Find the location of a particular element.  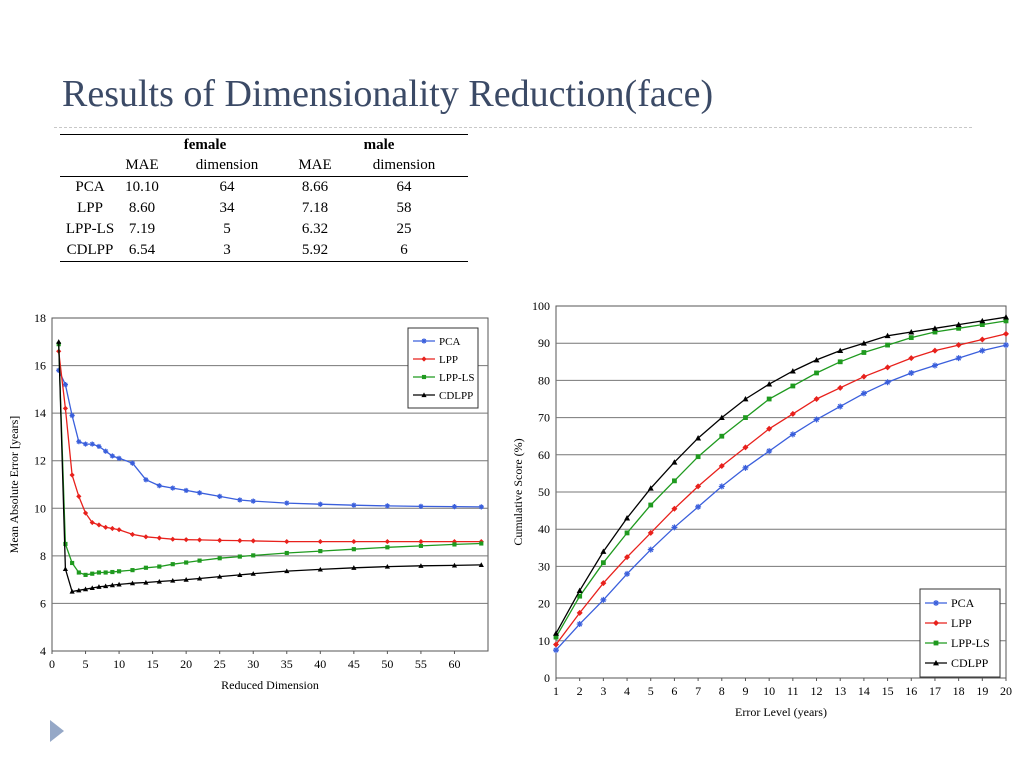

x-tick-label: 60 is located at coordinates (454, 664).